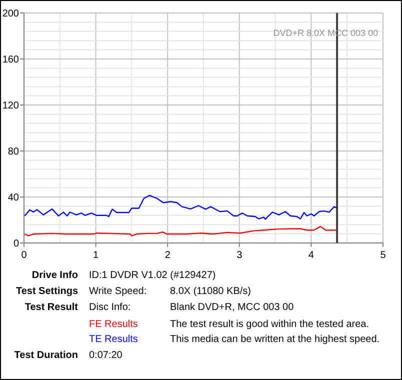  What do you see at coordinates (275, 339) in the screenshot?
I see `text: This media can be written at the highest speed.` at bounding box center [275, 339].